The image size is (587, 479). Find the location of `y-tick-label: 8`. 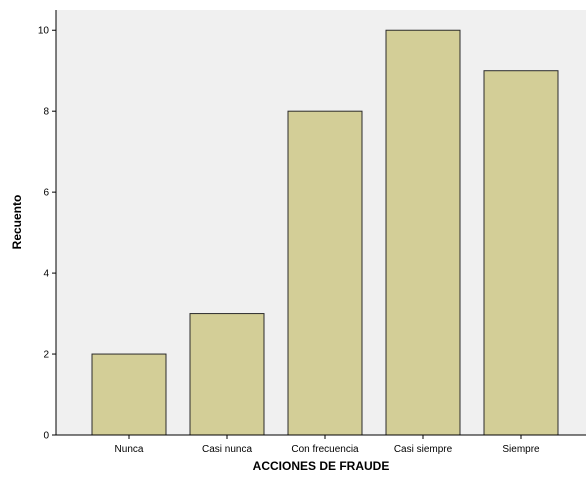

y-tick-label: 8 is located at coordinates (46, 112).